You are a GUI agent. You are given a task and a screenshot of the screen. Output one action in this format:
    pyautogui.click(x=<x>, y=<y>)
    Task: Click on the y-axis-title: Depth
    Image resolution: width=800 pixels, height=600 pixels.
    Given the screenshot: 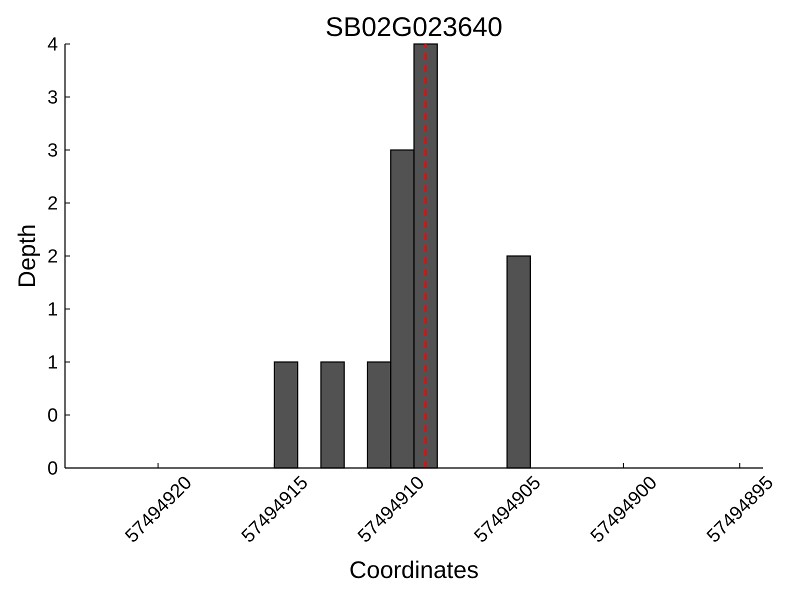 What is the action you would take?
    pyautogui.click(x=27, y=256)
    